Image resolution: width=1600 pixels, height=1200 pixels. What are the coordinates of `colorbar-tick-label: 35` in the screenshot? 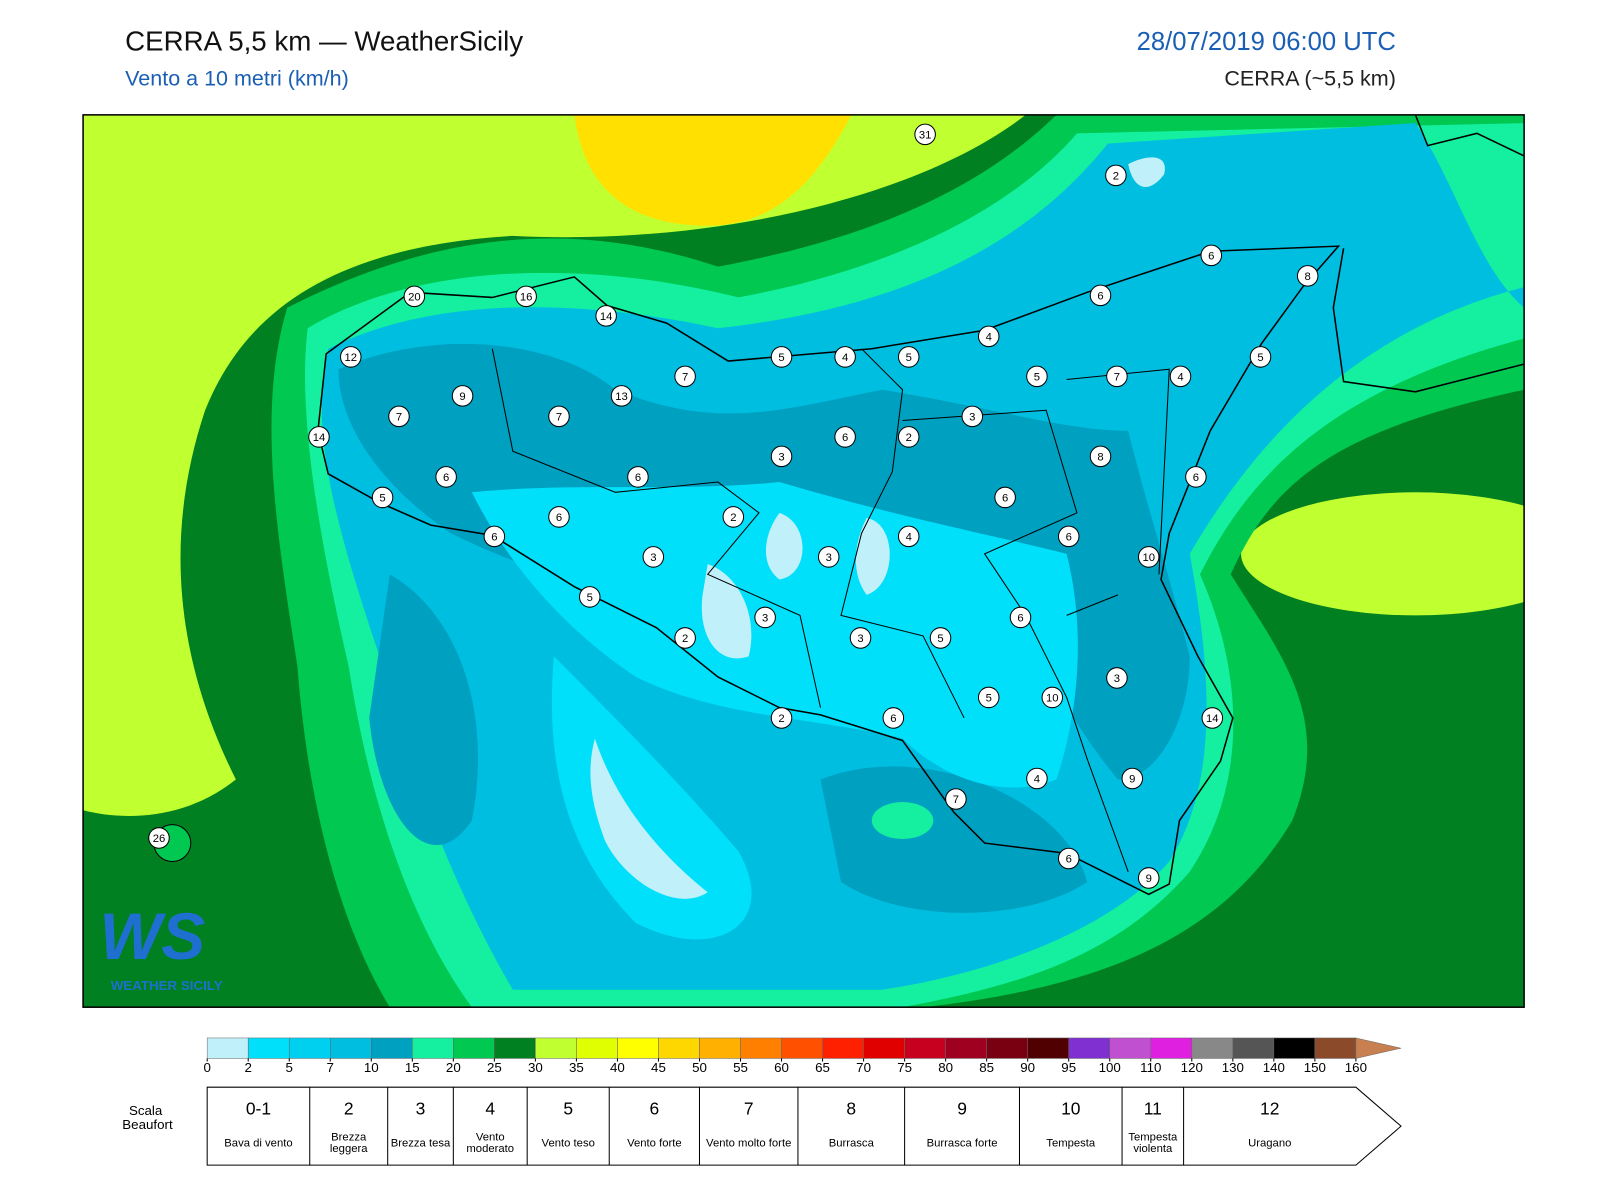 It's located at (576, 1067).